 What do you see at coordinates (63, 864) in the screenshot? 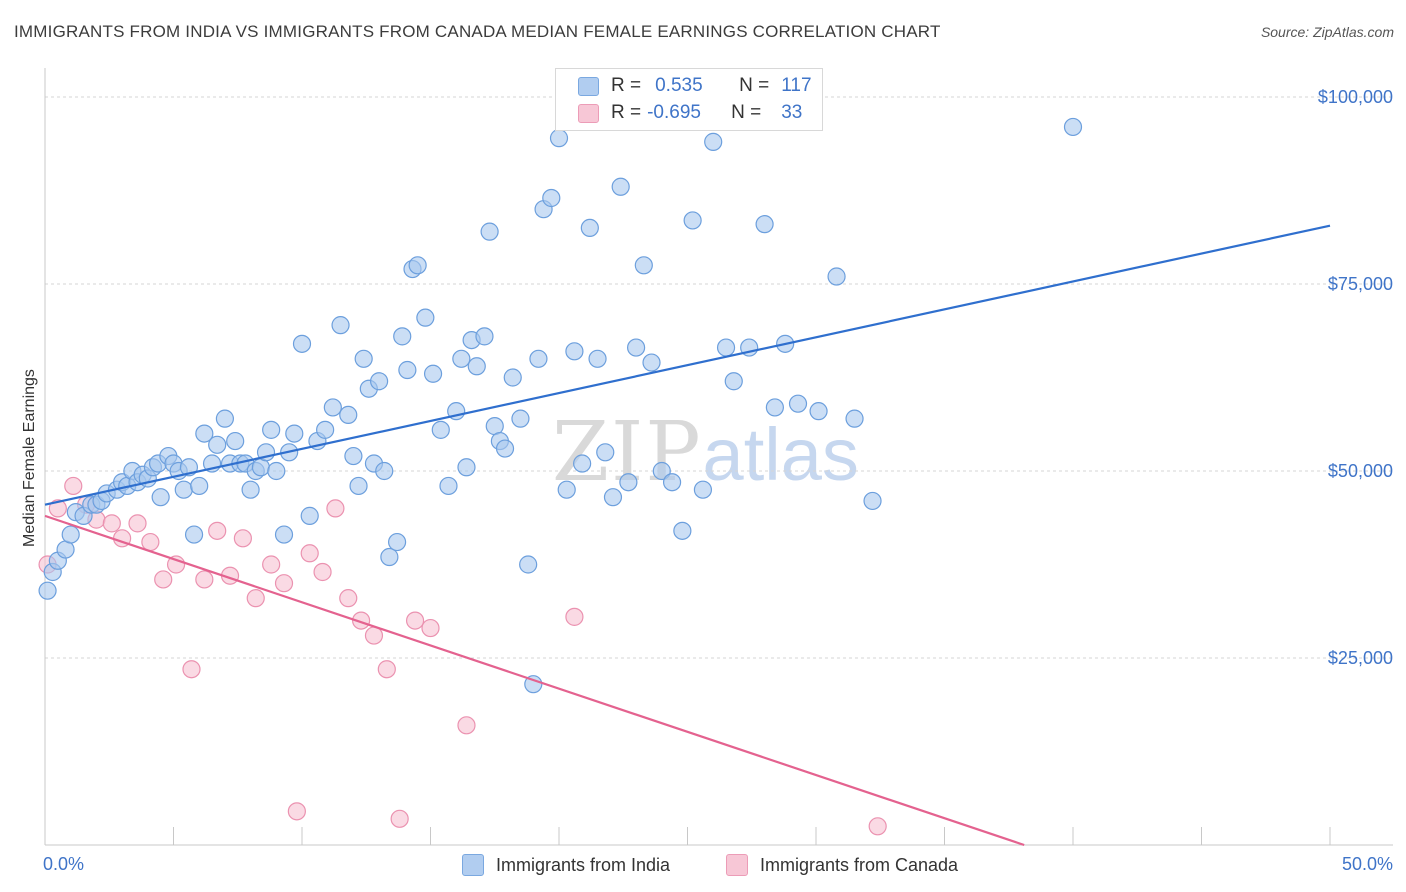
I see `x-tick-label: 0.0%` at bounding box center [63, 864].